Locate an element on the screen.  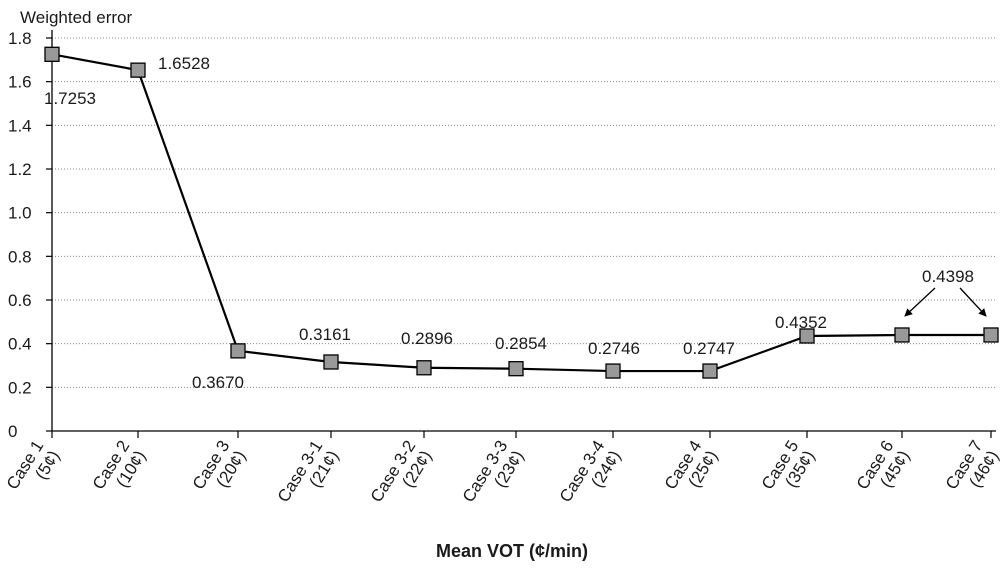
x-tick-label: Case 7(46¢) is located at coordinates (972, 465).